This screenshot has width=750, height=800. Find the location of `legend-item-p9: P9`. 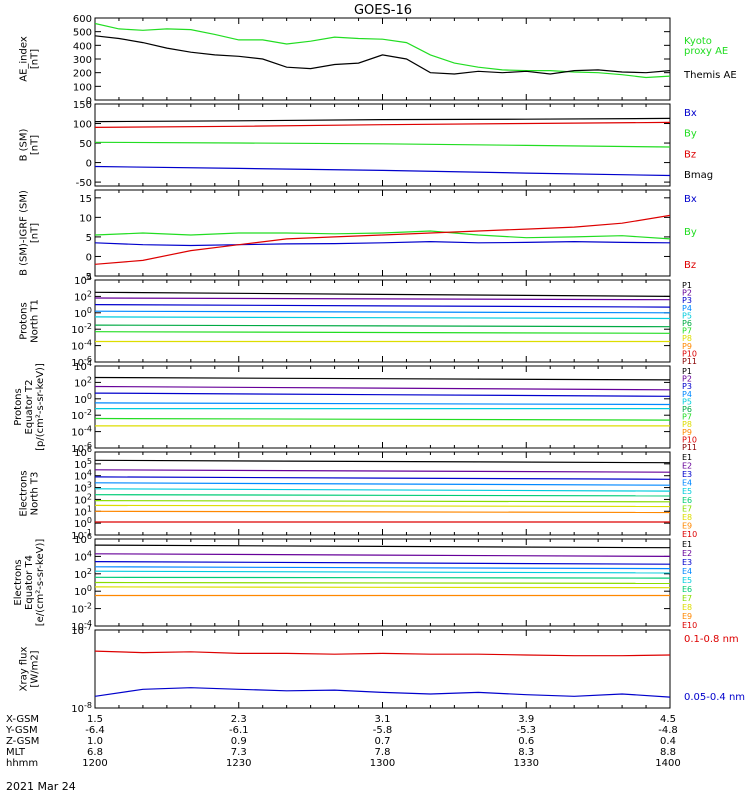

legend-item-p9: P9 is located at coordinates (687, 346).